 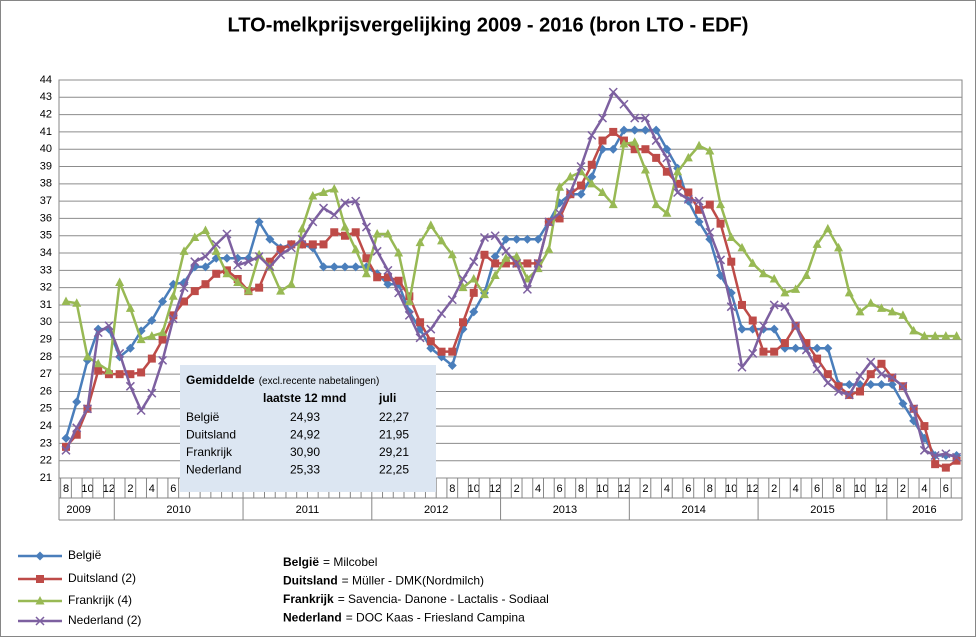 What do you see at coordinates (46, 132) in the screenshot?
I see `y-tick-label: 41` at bounding box center [46, 132].